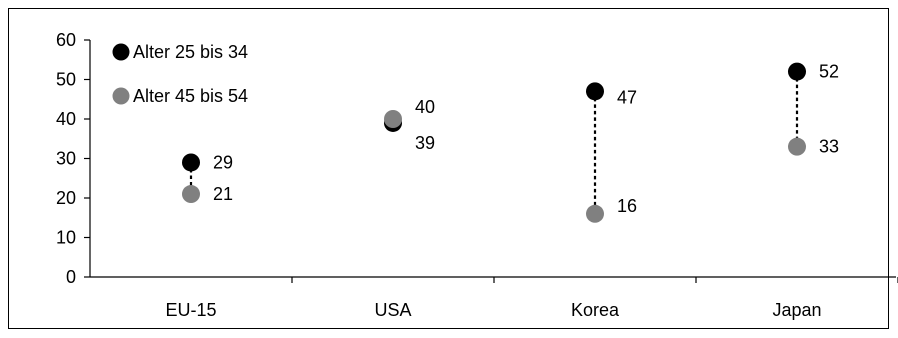  I want to click on legend: Alter 25 bis 34 Alter 45 bis 54, so click(180, 74).